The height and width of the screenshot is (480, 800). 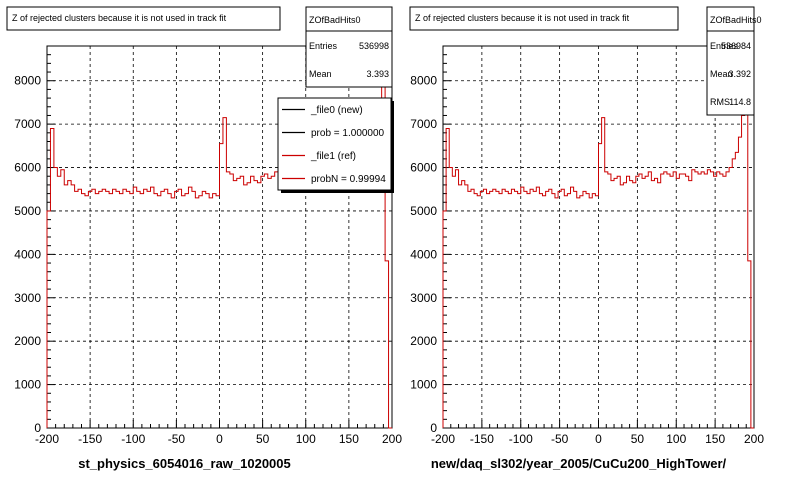 I want to click on stats-value: 536984, so click(x=736, y=46).